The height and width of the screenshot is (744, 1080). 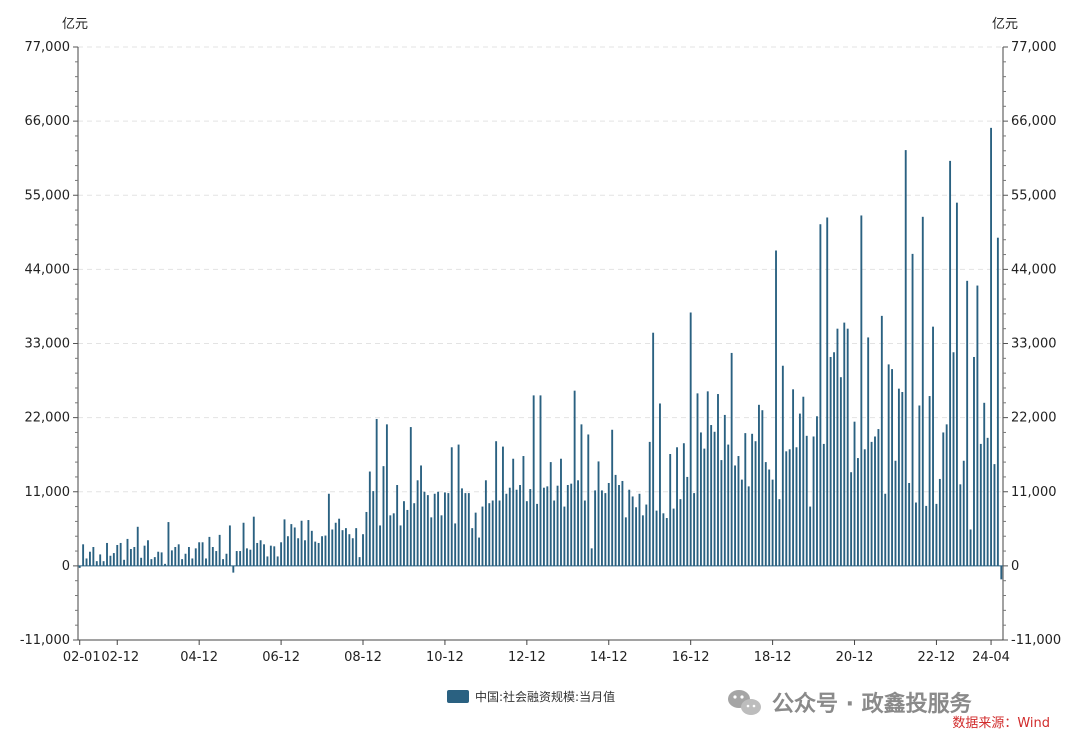 I want to click on x-tick-label: 04-12, so click(x=199, y=657).